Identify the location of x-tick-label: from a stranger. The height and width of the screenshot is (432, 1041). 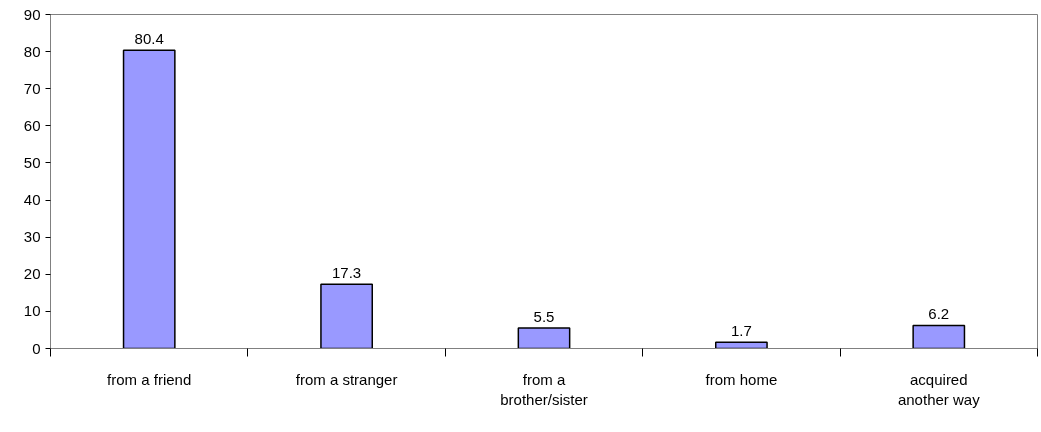
(346, 379).